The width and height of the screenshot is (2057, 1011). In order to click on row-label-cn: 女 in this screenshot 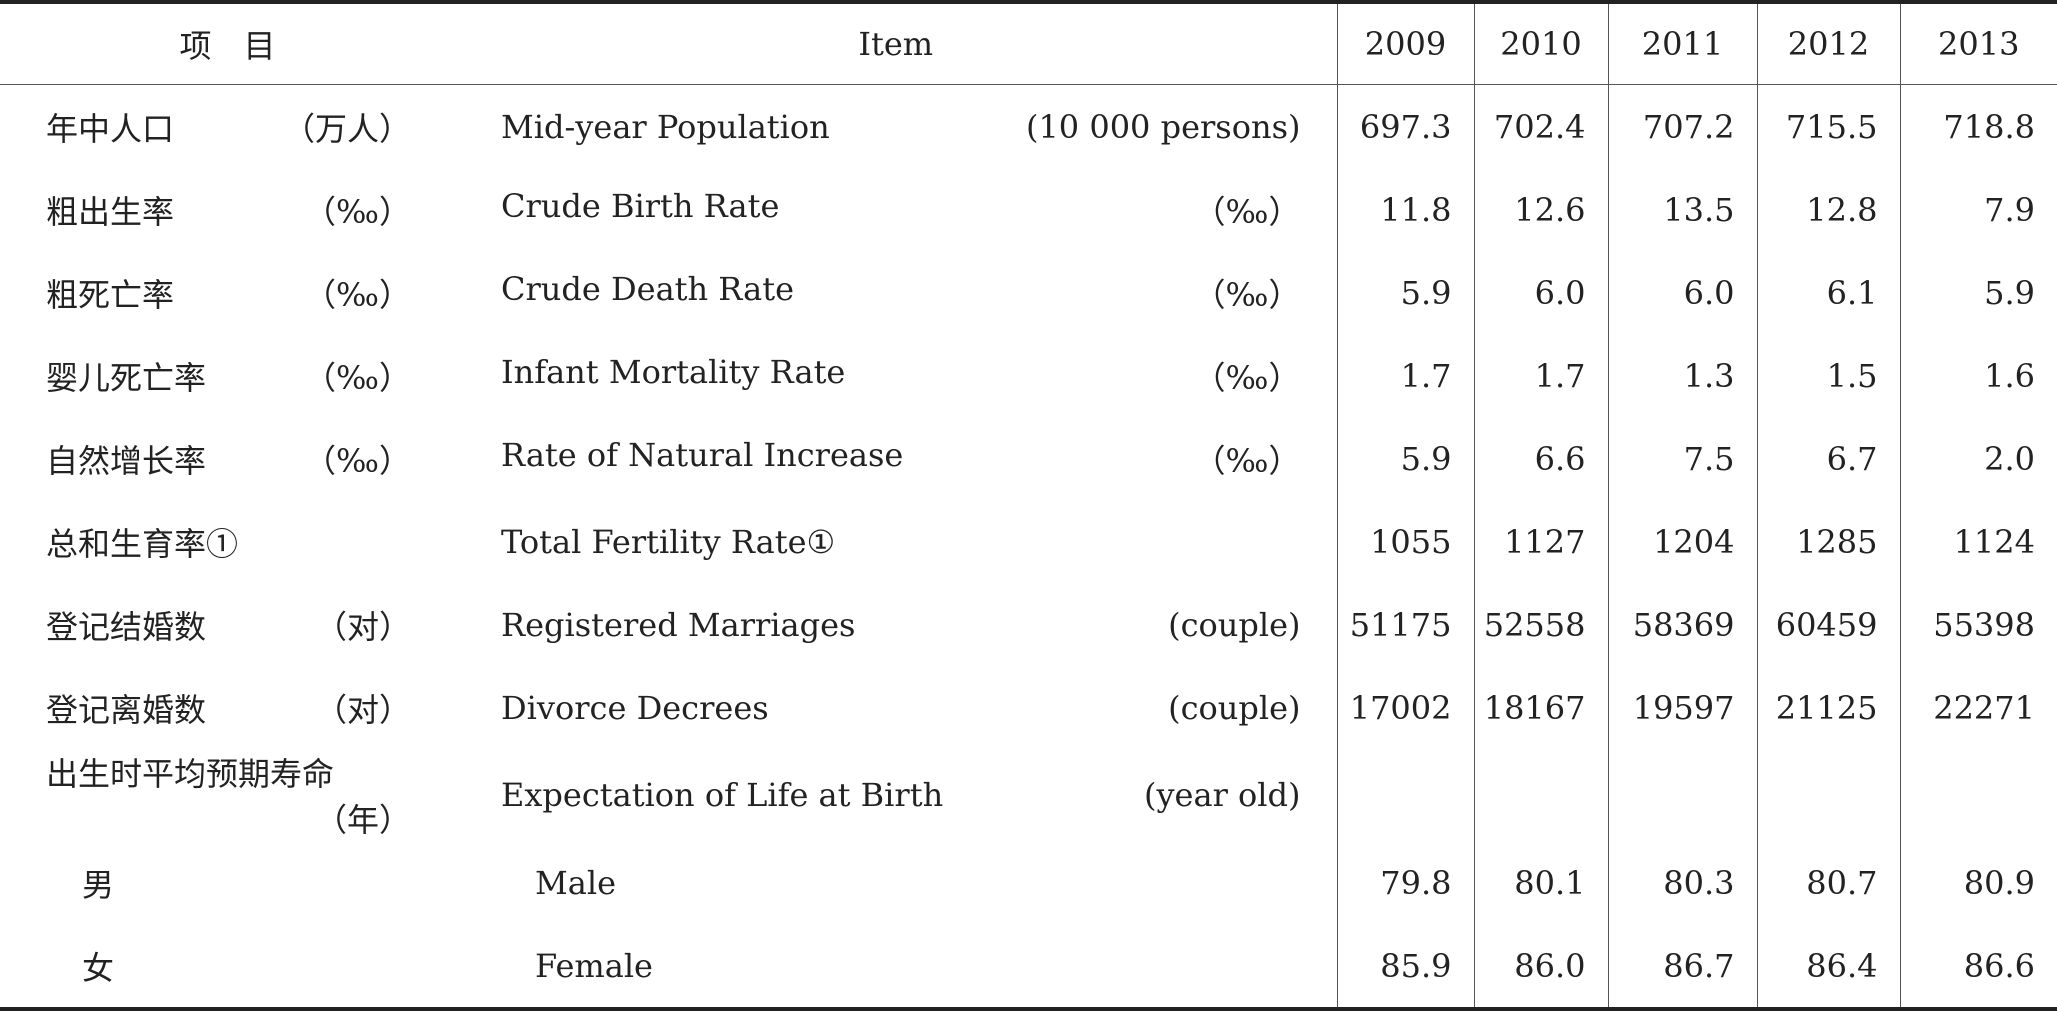, I will do `click(98, 967)`.